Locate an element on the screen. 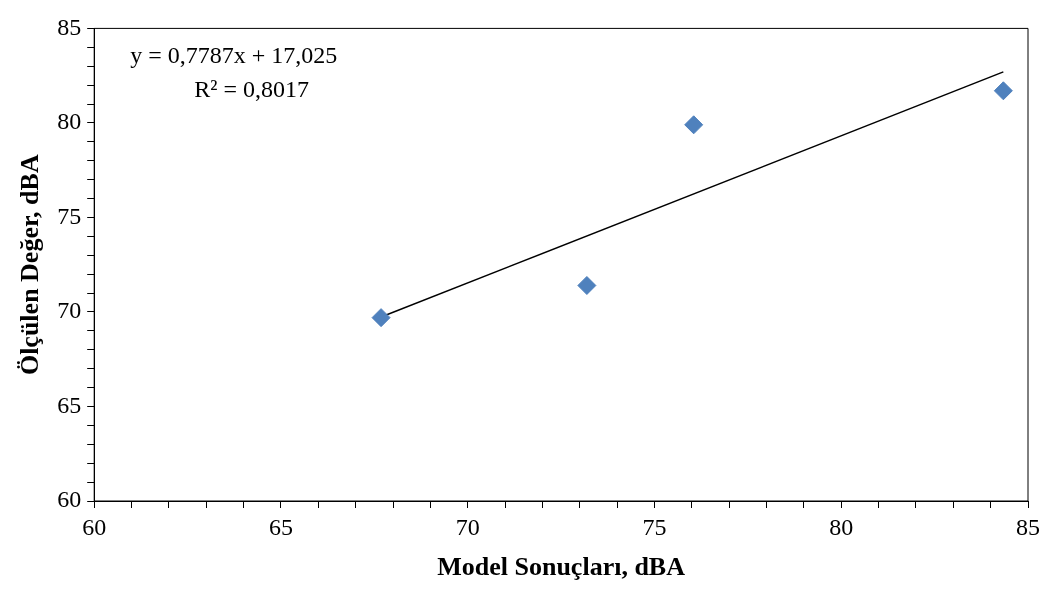  y-tick-label: 60 is located at coordinates (69, 499).